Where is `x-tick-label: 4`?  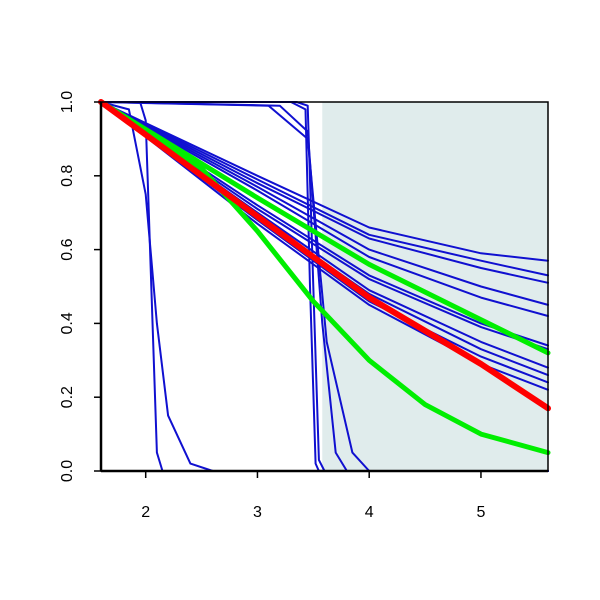 x-tick-label: 4 is located at coordinates (369, 512).